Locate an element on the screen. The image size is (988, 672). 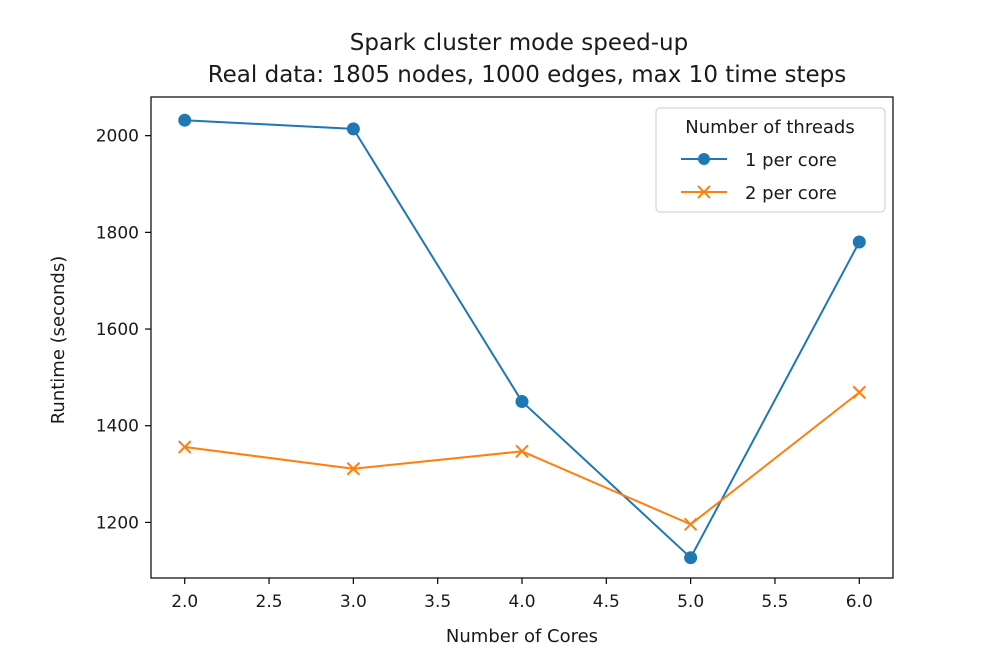
x-tick-label: 4.5 is located at coordinates (606, 602).